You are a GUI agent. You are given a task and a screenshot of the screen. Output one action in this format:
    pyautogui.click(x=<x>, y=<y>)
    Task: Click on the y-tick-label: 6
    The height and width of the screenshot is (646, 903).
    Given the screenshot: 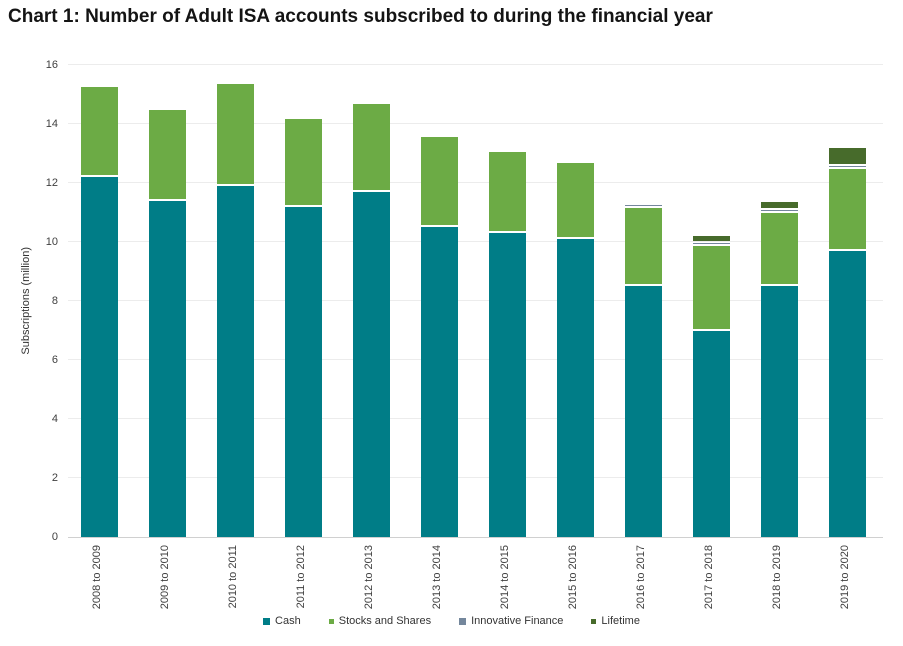 What is the action you would take?
    pyautogui.click(x=54, y=360)
    